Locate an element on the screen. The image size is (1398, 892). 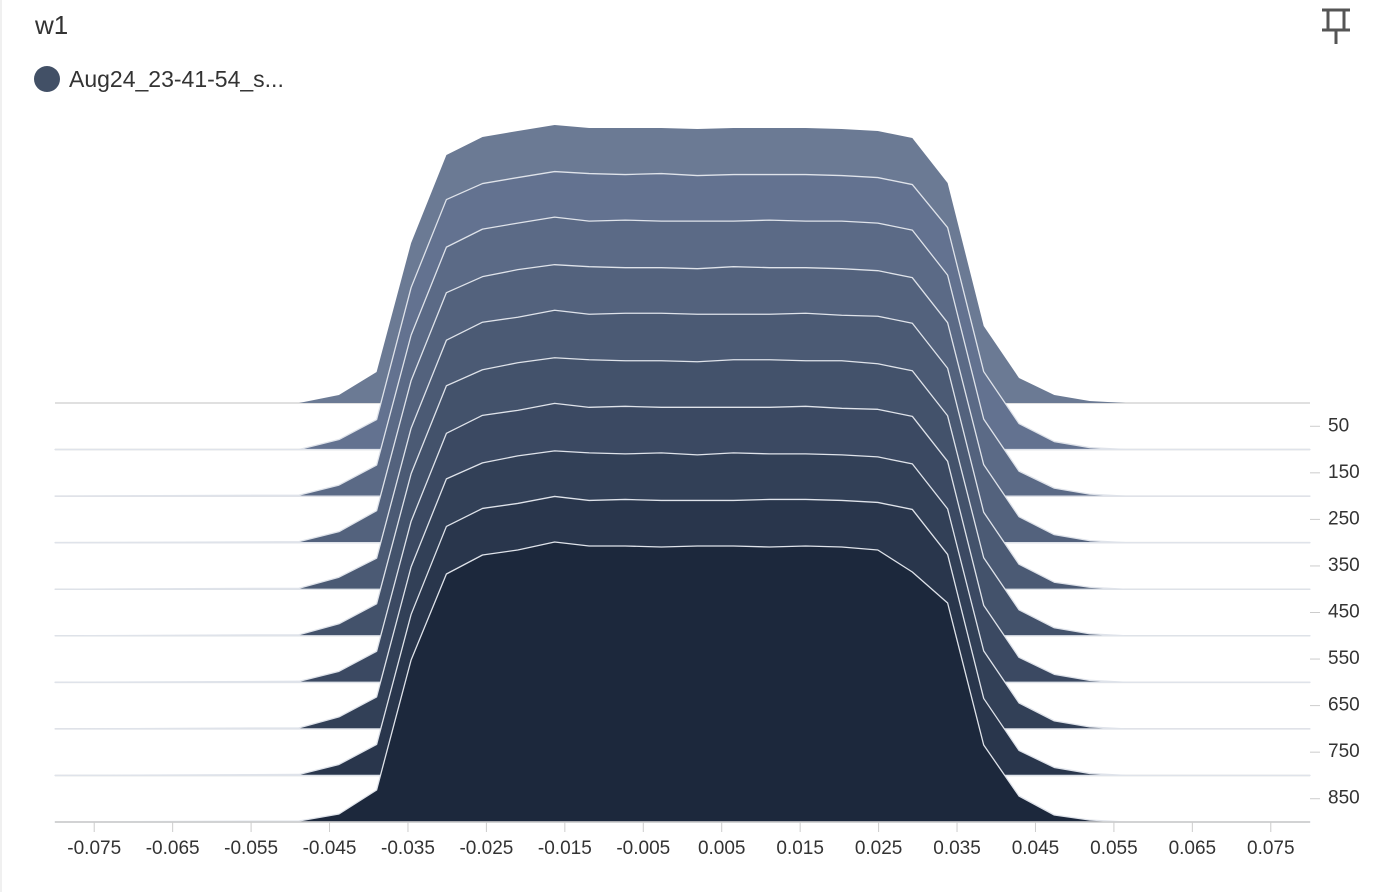
x-tick-label: 0.065 is located at coordinates (1193, 848).